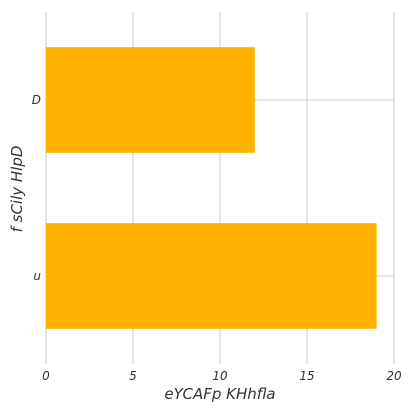 This screenshot has width=414, height=414. Describe the element at coordinates (306, 376) in the screenshot. I see `x-tick-label: 15` at that location.